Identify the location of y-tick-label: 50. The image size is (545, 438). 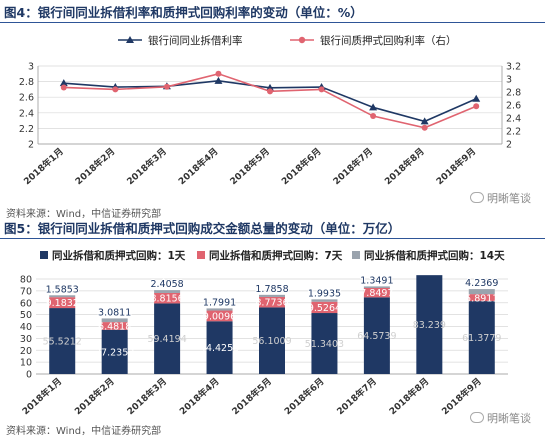
(26, 315).